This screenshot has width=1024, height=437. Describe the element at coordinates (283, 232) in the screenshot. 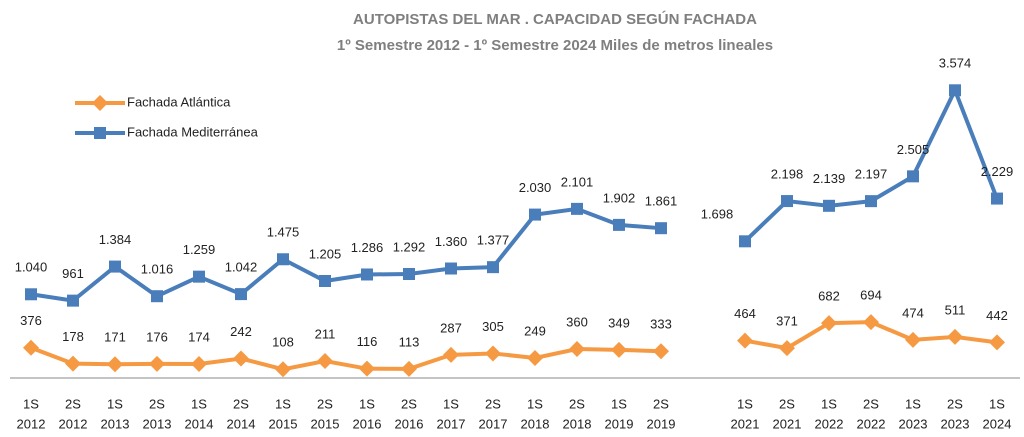

I see `data-label: 1.475` at that location.